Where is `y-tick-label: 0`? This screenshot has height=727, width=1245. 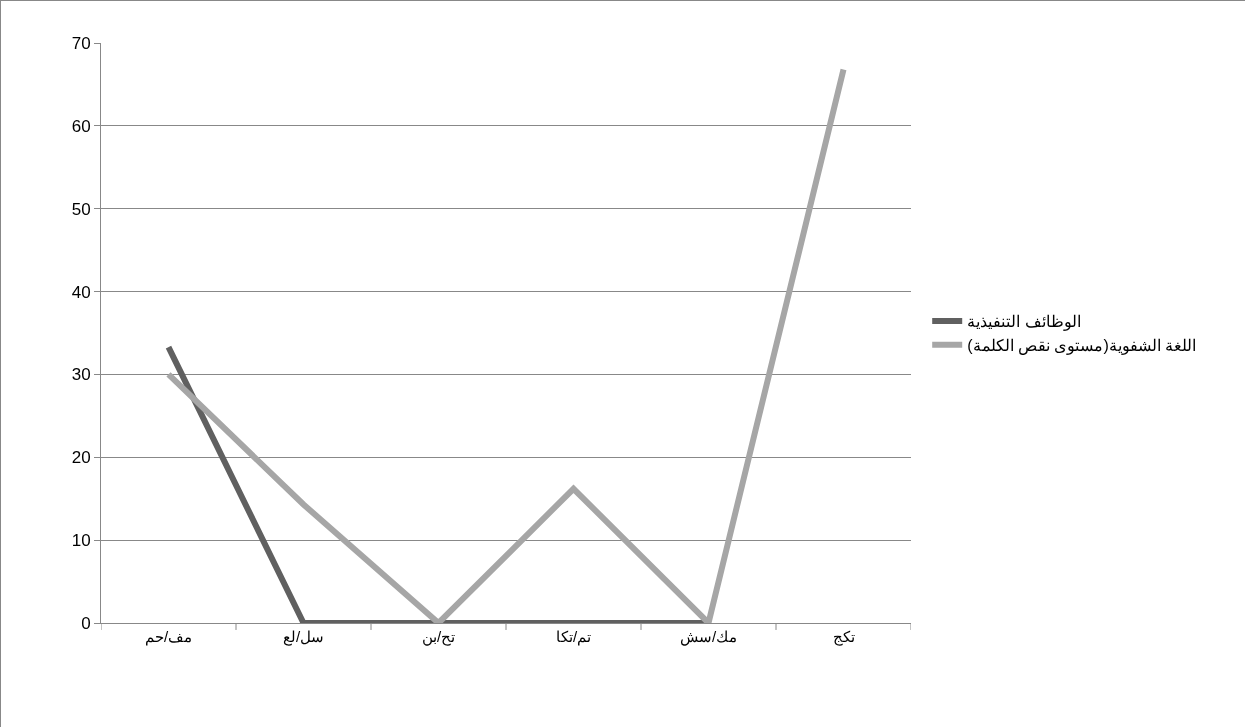 y-tick-label: 0 is located at coordinates (86, 623).